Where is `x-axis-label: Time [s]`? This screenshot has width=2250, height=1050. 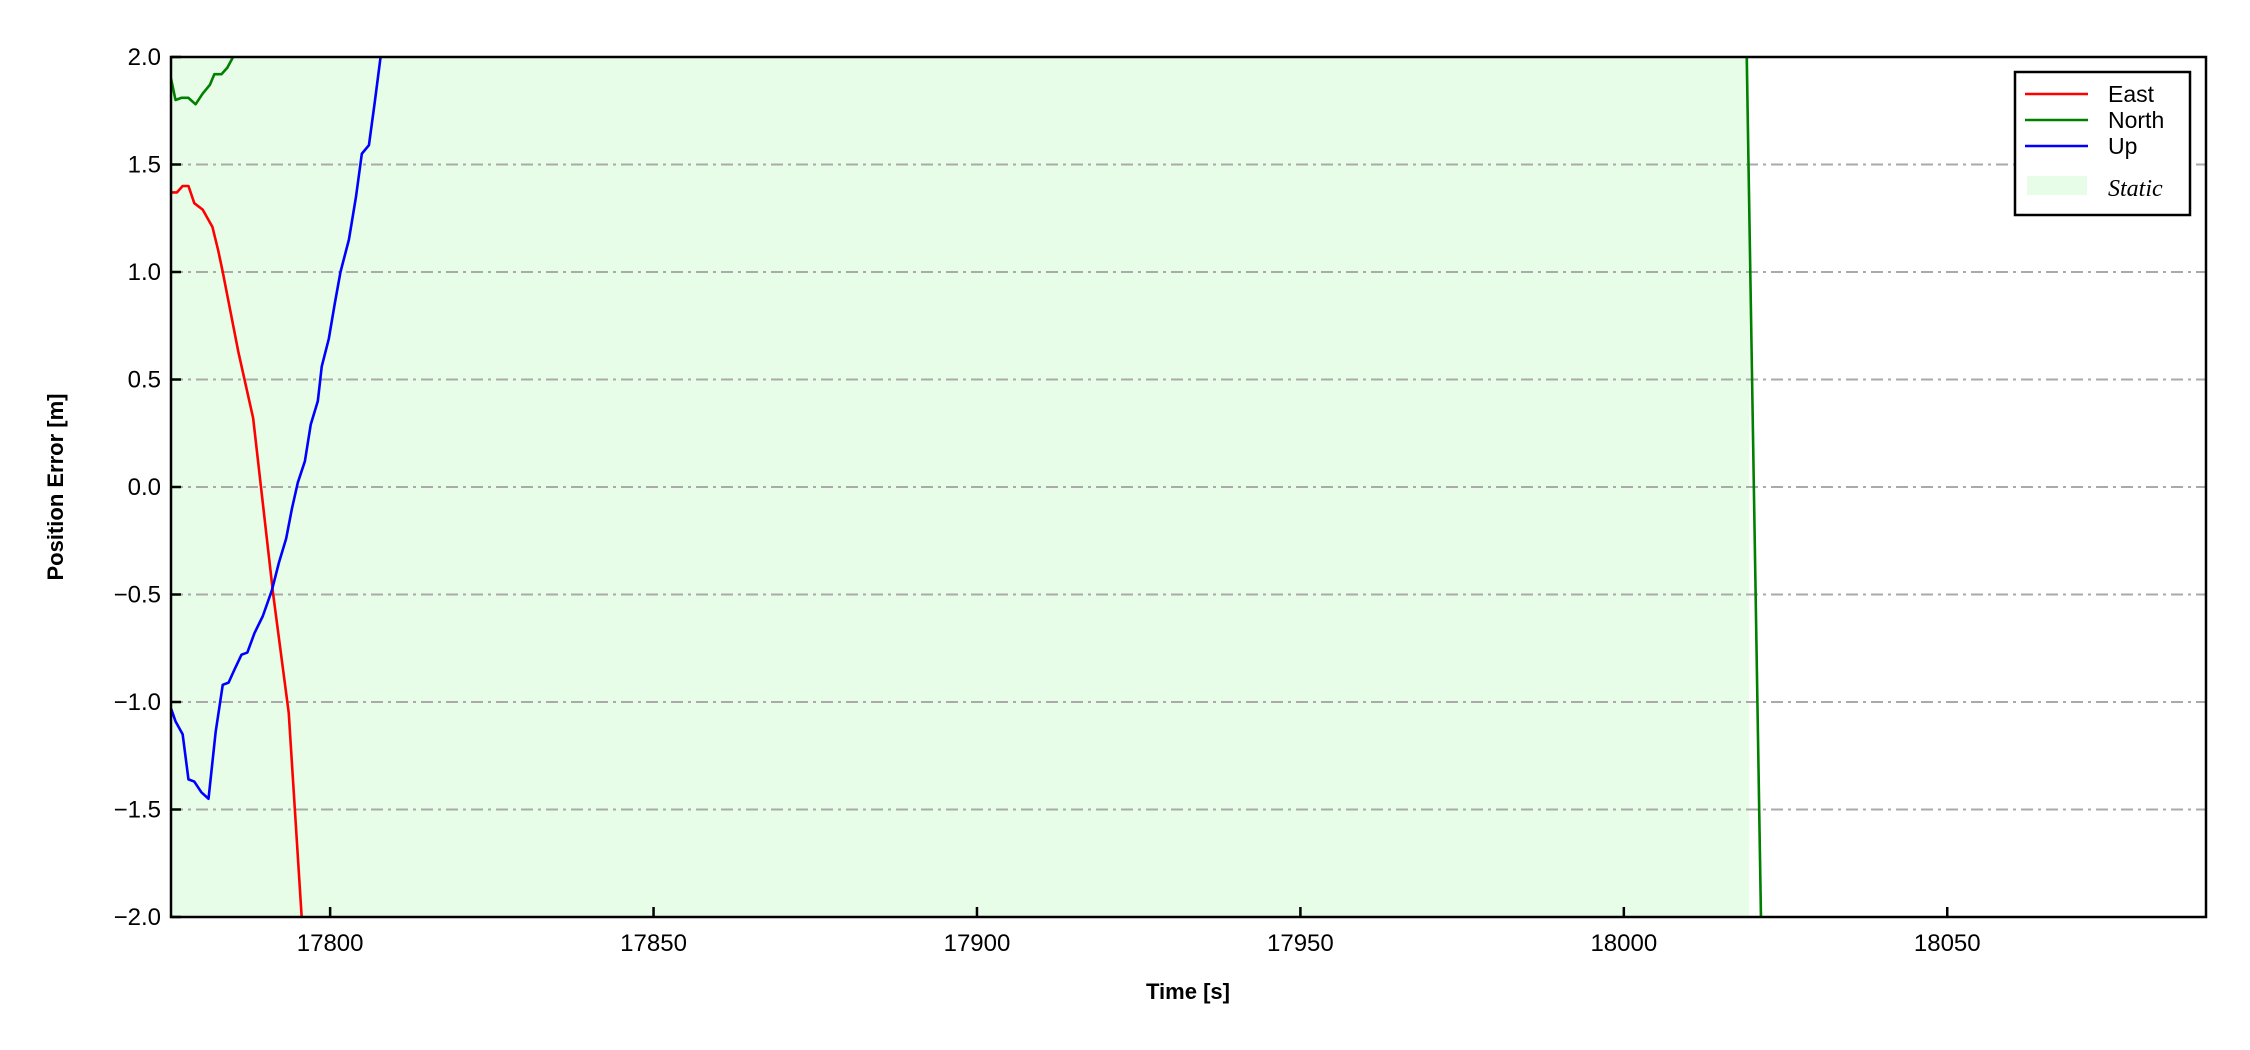
x-axis-label: Time [s] is located at coordinates (1188, 991).